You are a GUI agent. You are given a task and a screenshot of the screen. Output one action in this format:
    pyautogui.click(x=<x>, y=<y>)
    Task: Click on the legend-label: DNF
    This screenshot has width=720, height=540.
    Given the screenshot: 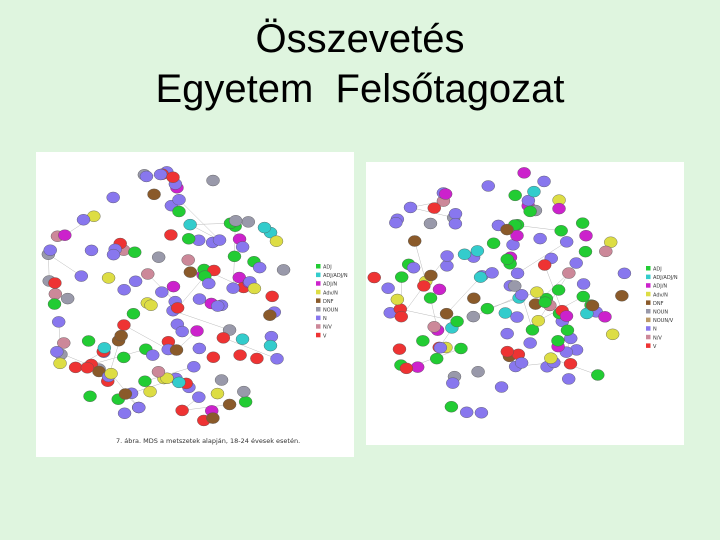 What is the action you would take?
    pyautogui.click(x=328, y=302)
    